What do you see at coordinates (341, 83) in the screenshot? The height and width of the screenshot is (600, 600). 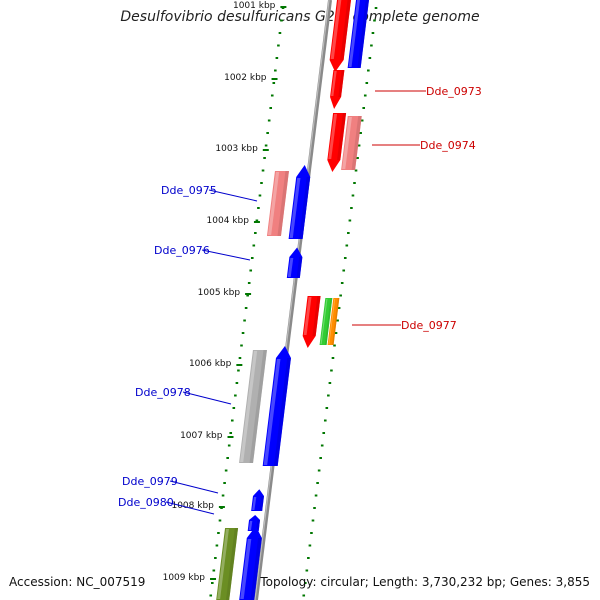 I see `gene-dde-0973-arrow-edge` at bounding box center [341, 83].